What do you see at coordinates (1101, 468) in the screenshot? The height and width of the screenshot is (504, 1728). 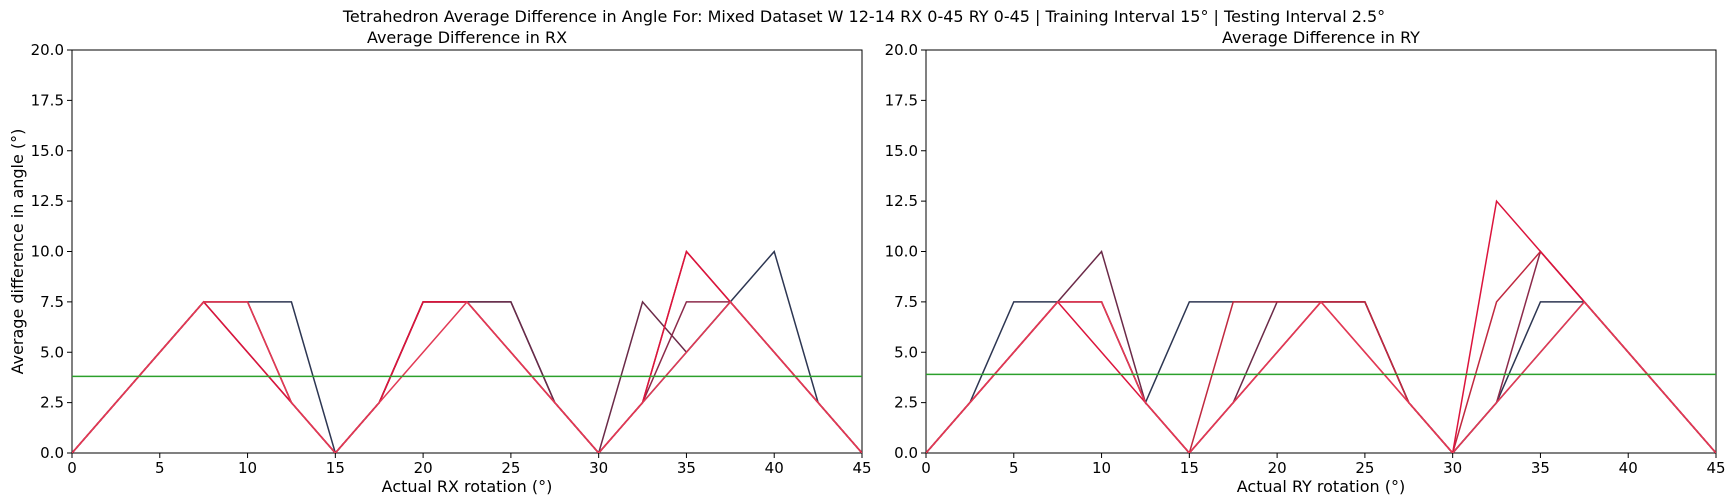 I see `ry-x-tick-label: 10` at bounding box center [1101, 468].